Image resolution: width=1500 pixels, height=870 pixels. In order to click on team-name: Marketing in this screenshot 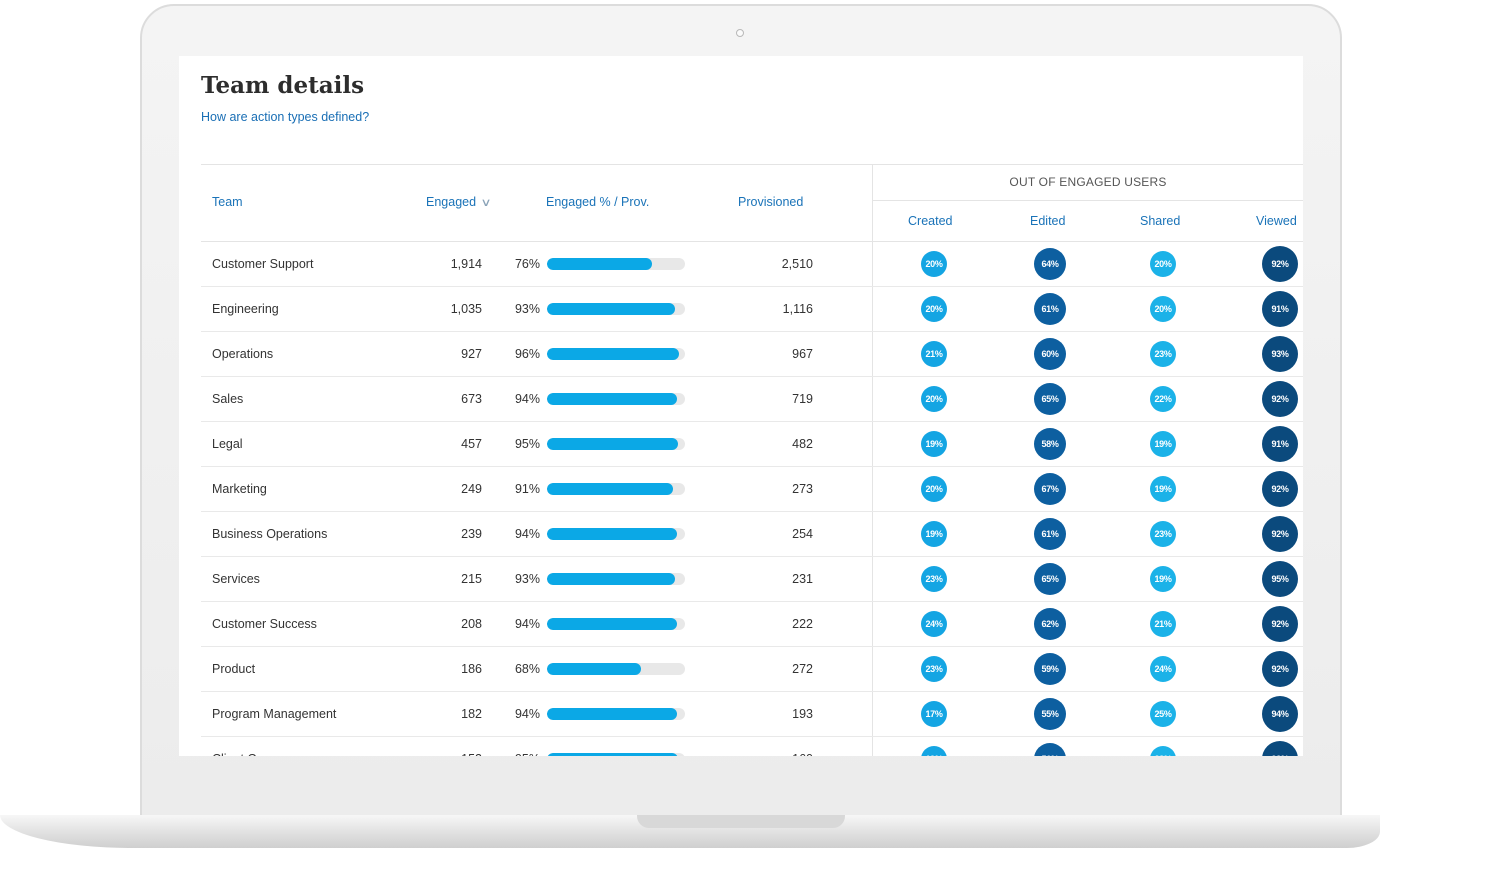, I will do `click(239, 489)`.